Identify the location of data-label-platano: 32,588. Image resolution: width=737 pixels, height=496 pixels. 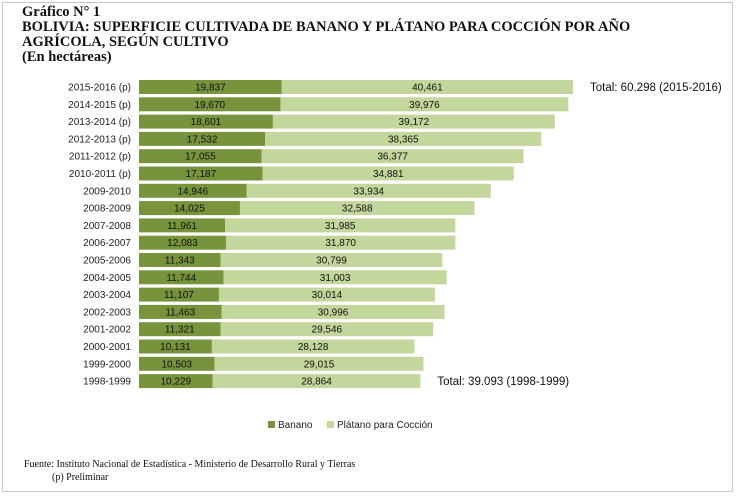
(357, 209).